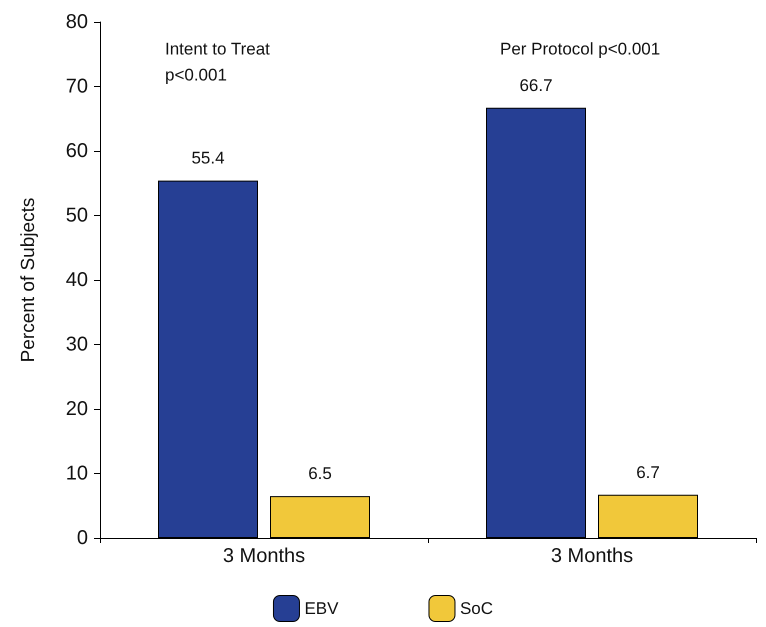  What do you see at coordinates (77, 22) in the screenshot?
I see `y-tick-label: 80` at bounding box center [77, 22].